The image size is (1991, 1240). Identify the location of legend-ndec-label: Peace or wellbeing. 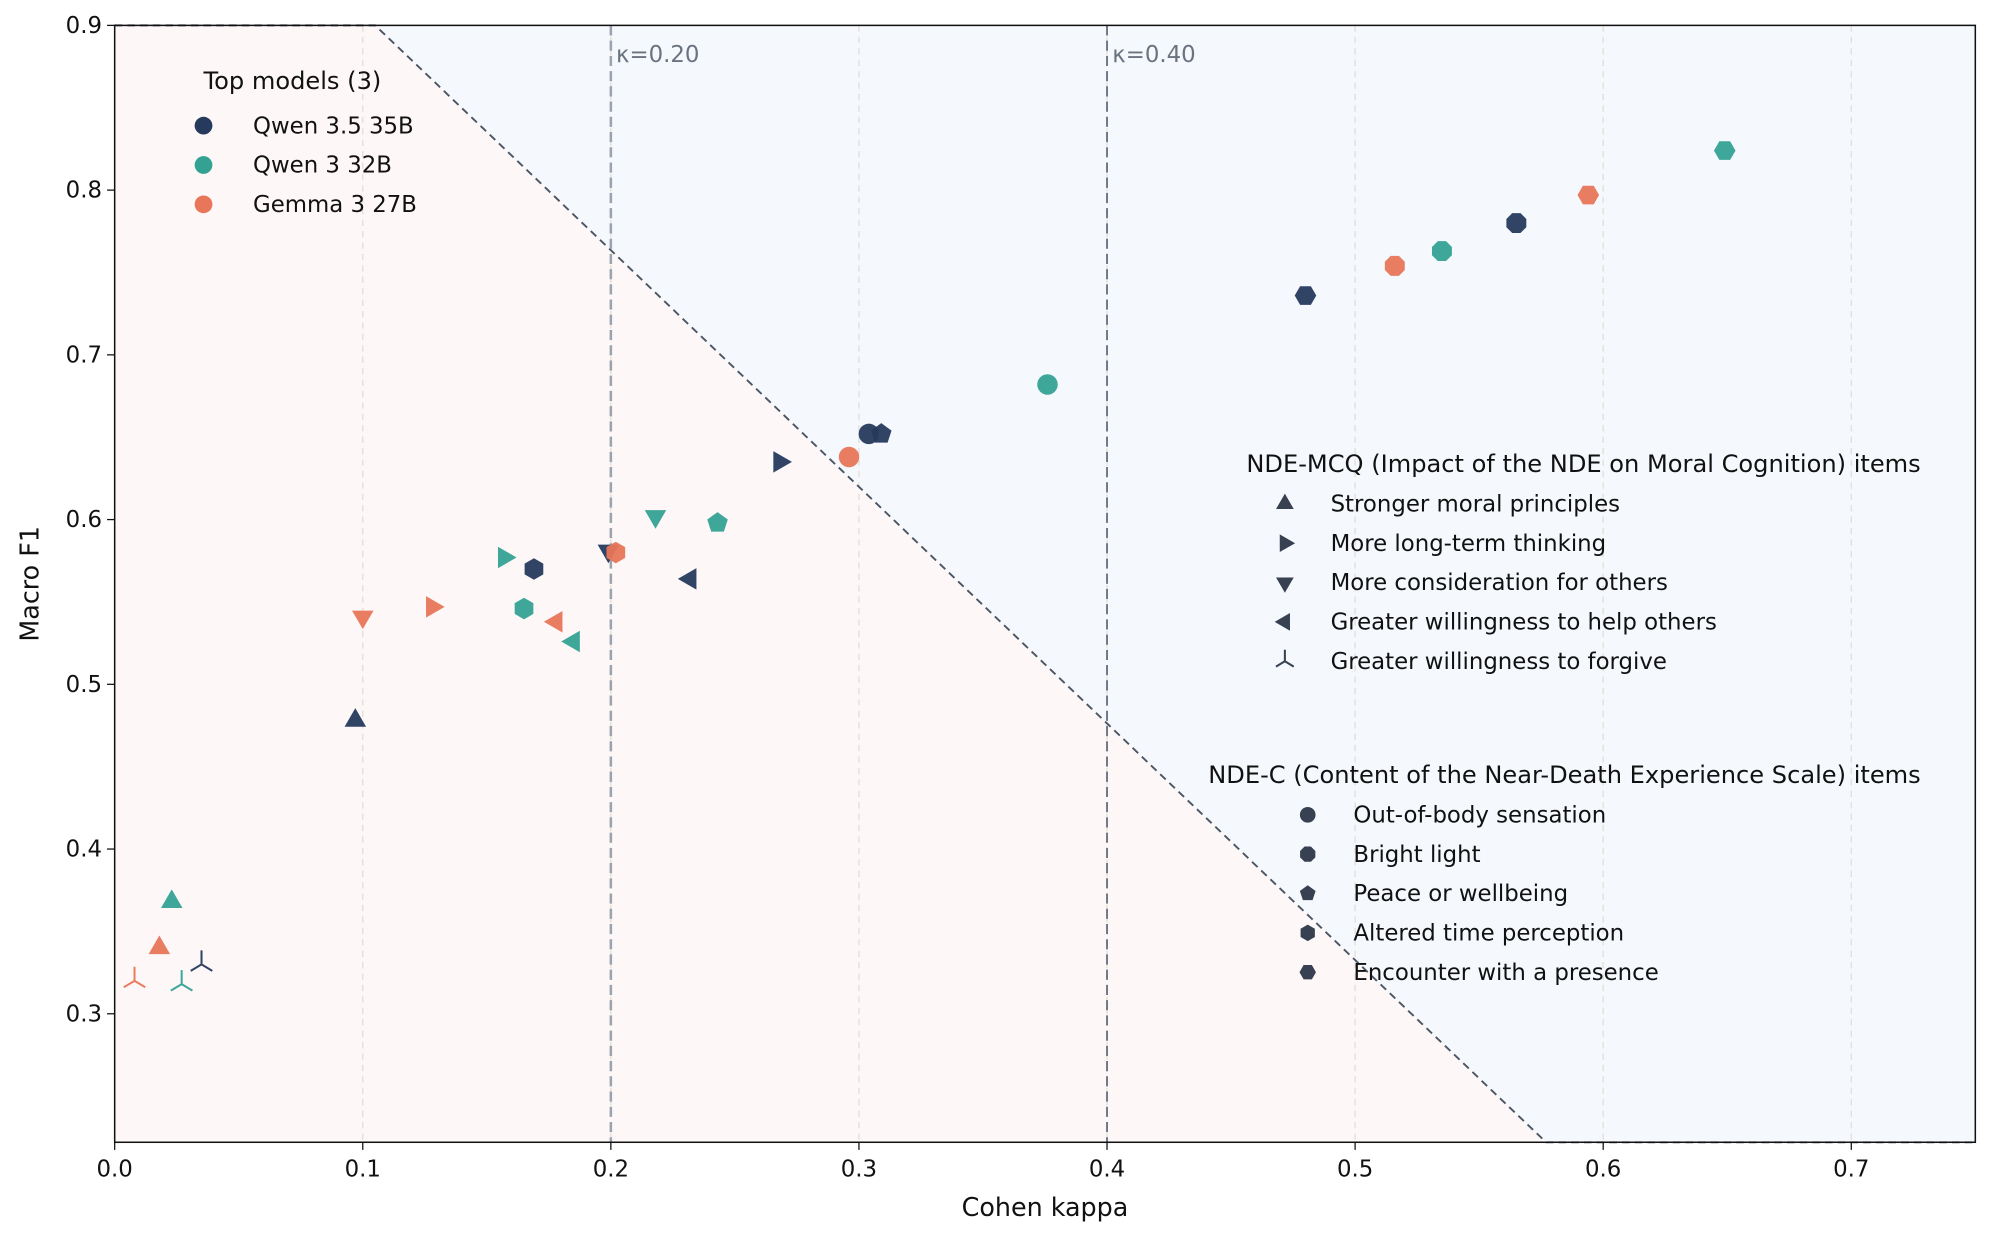
(1460, 894).